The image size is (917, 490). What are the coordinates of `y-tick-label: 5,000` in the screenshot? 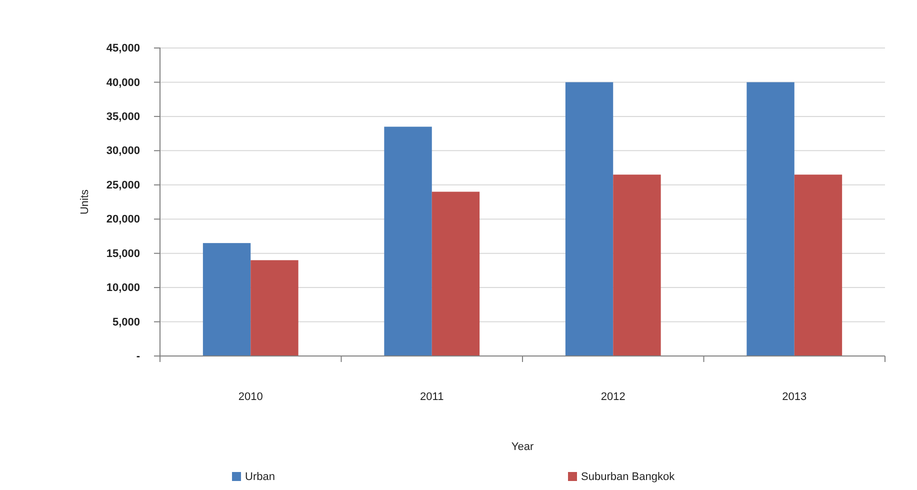 It's located at (126, 322).